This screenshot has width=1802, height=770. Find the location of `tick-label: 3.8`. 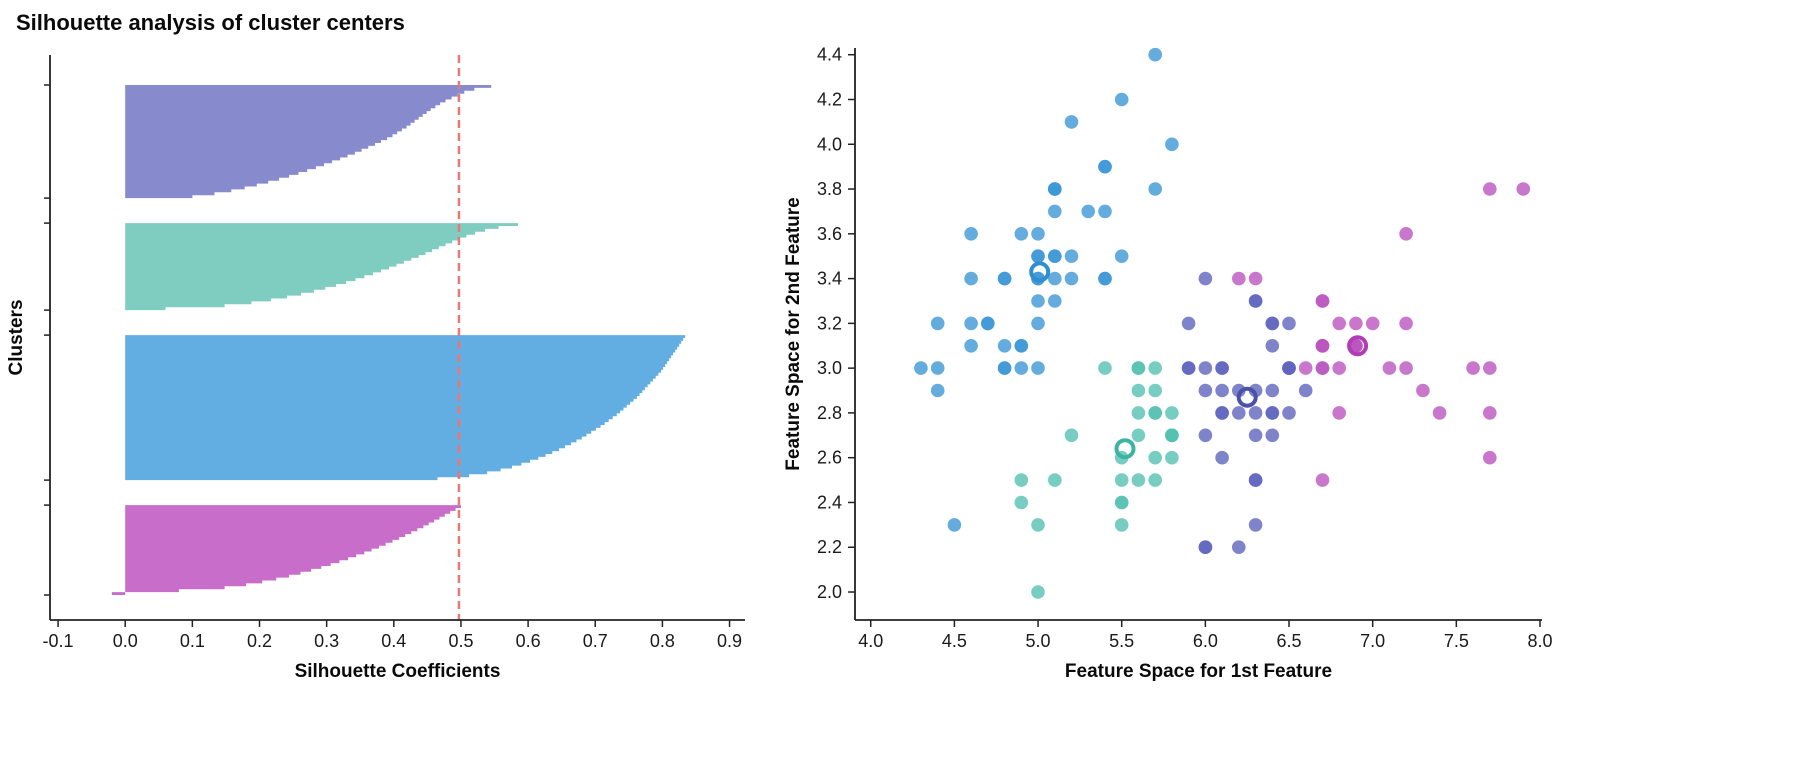

tick-label: 3.8 is located at coordinates (829, 189).